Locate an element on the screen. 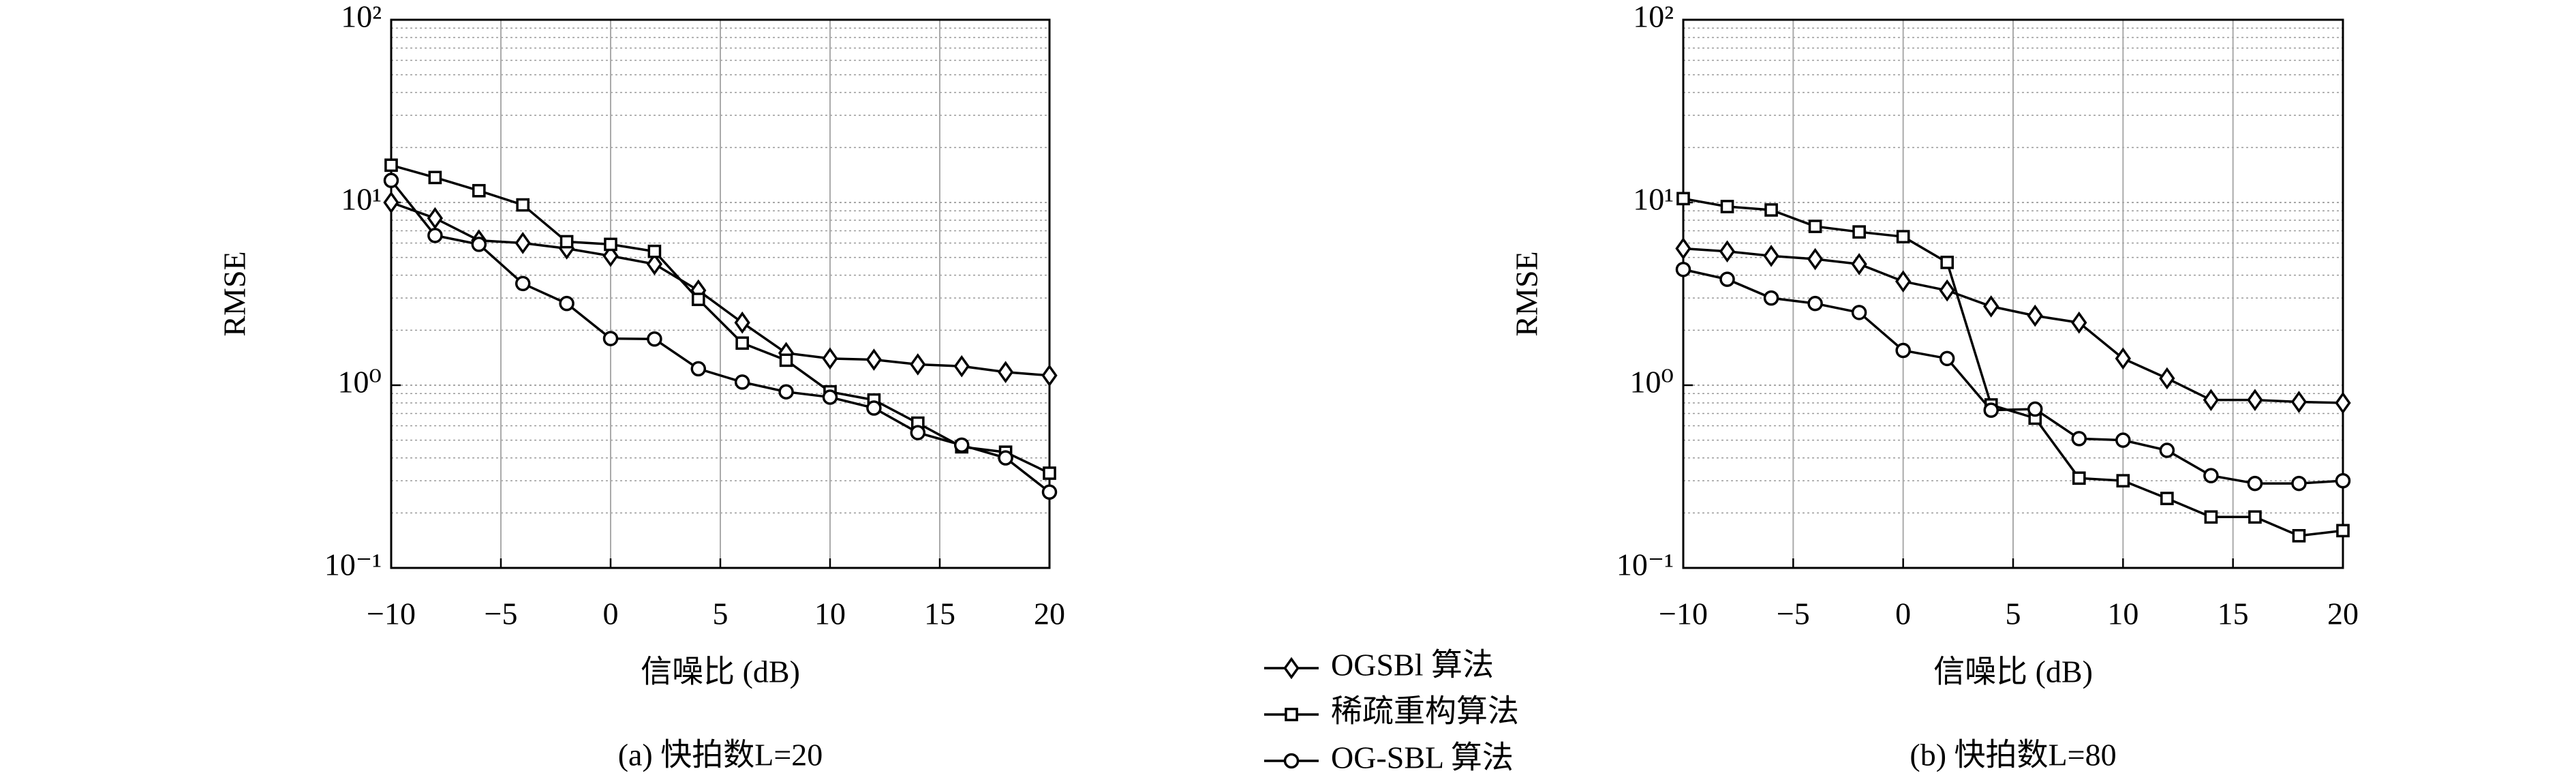 The height and width of the screenshot is (782, 2576). x-tick-label: 20 is located at coordinates (2343, 614).